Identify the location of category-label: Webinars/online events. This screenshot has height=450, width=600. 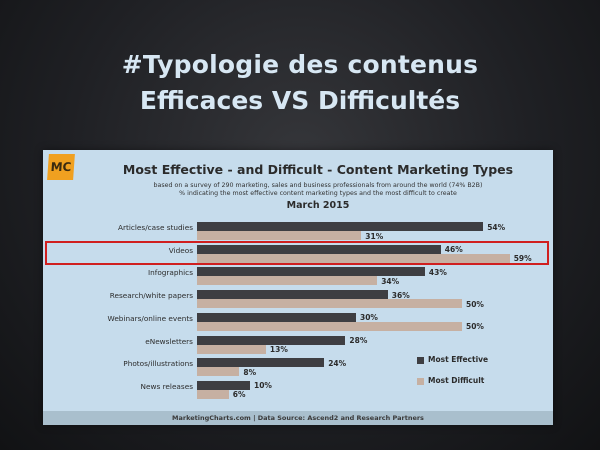
(150, 318).